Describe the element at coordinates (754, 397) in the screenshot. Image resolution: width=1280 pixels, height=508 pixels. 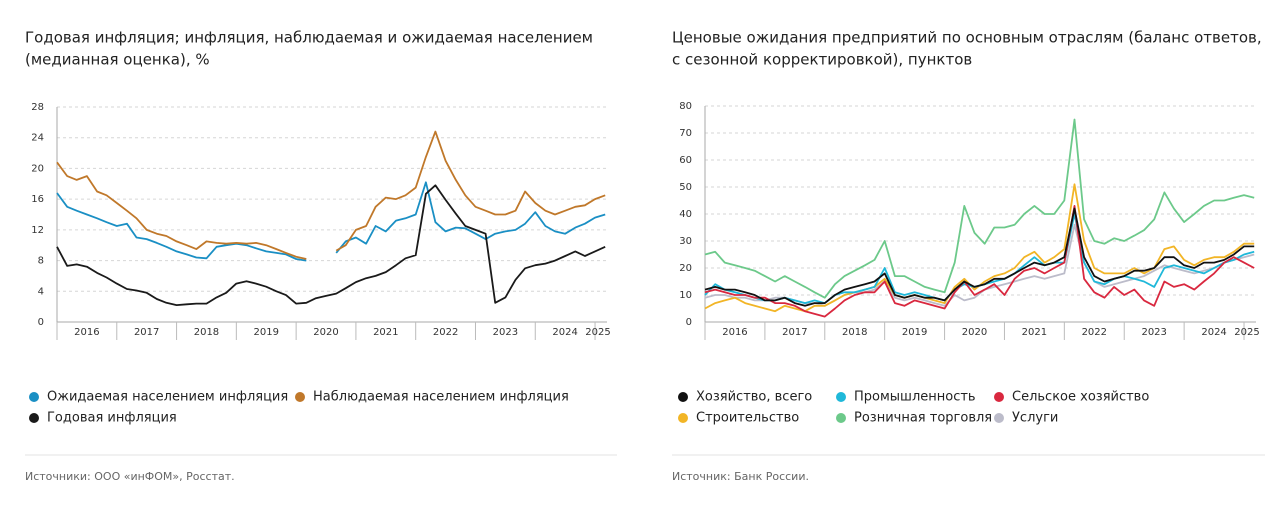
I see `legend-label: Хозяйство, всего` at that location.